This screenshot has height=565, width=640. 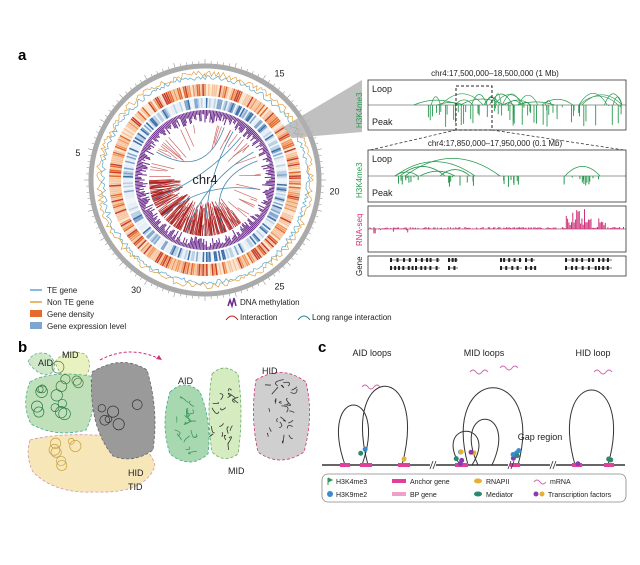 I want to click on track-ylabel: H3K4me3, so click(x=359, y=110).